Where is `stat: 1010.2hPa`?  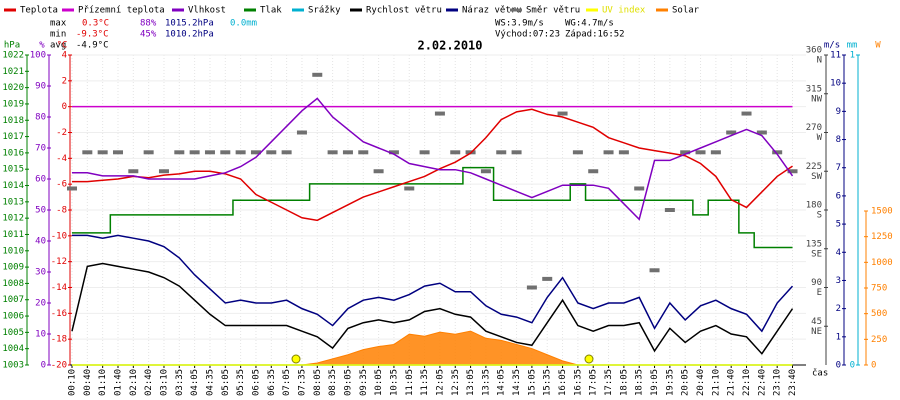
stat: 1010.2hPa is located at coordinates (189, 35).